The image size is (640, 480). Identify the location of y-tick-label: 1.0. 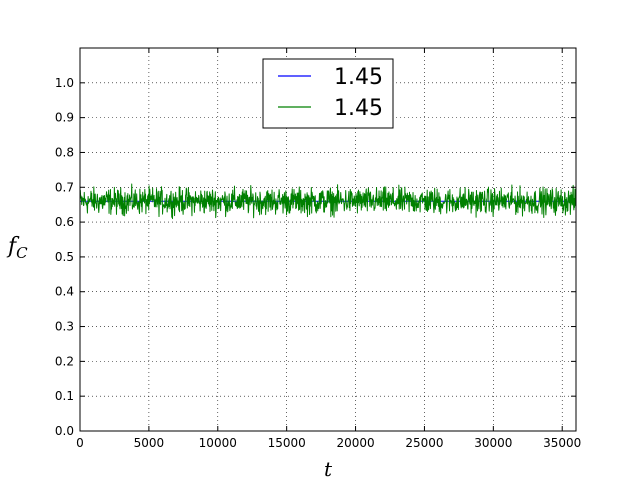
(64, 83).